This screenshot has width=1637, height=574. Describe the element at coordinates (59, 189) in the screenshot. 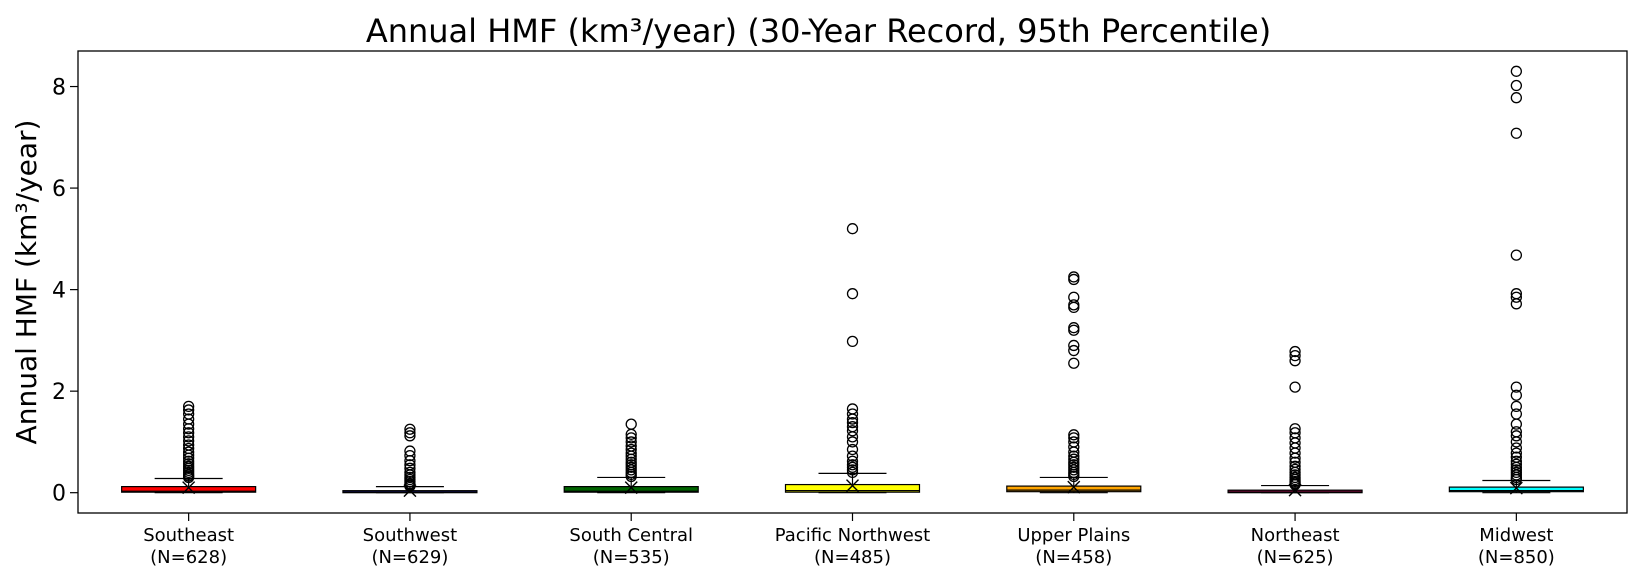

I see `y-tick-label-3: 6` at that location.